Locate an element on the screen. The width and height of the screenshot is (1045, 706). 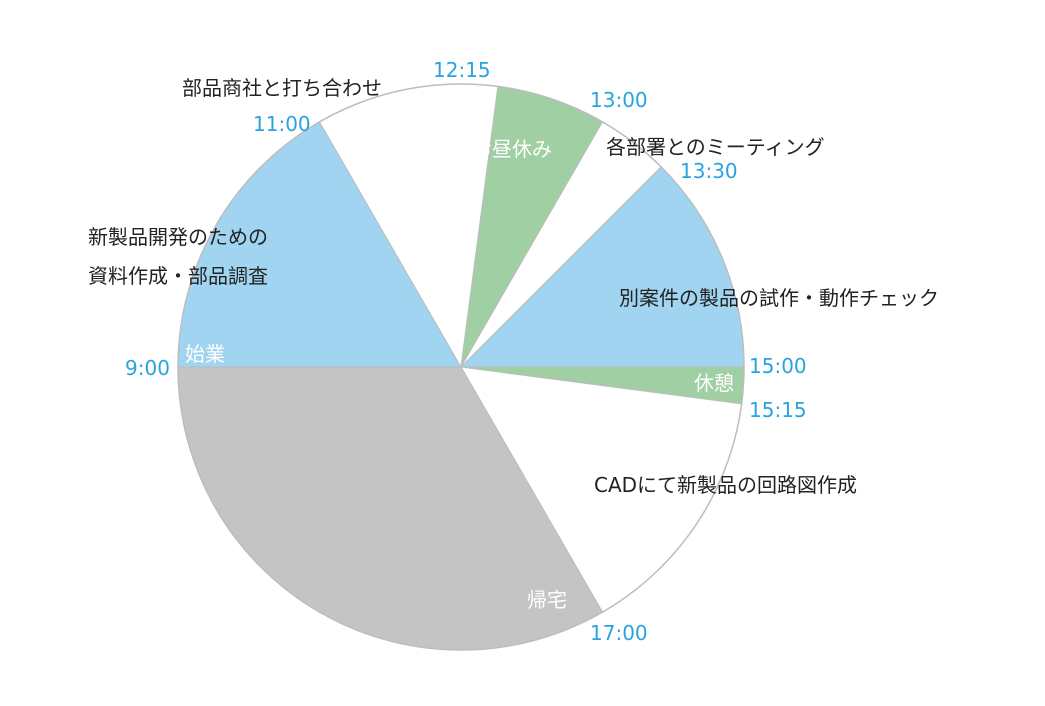
time-label-1300: 13:00 is located at coordinates (619, 100).